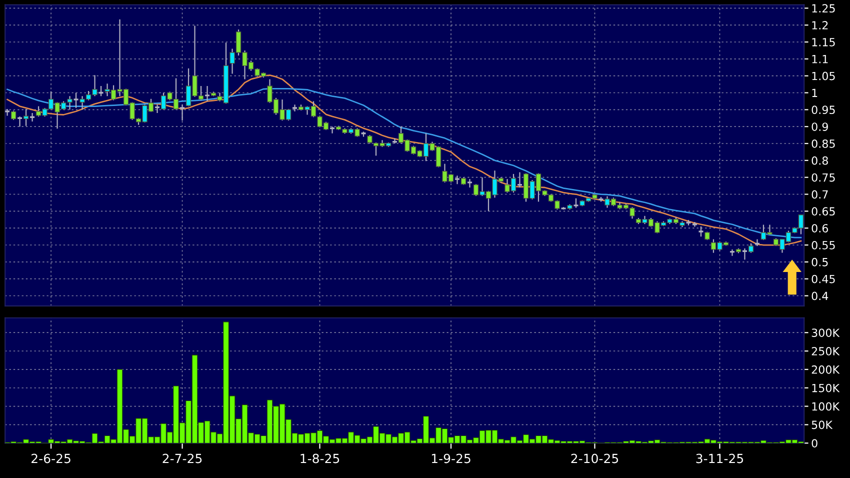 This screenshot has height=478, width=850. Describe the element at coordinates (820, 160) in the screenshot. I see `y-tick-label: 0.8` at that location.